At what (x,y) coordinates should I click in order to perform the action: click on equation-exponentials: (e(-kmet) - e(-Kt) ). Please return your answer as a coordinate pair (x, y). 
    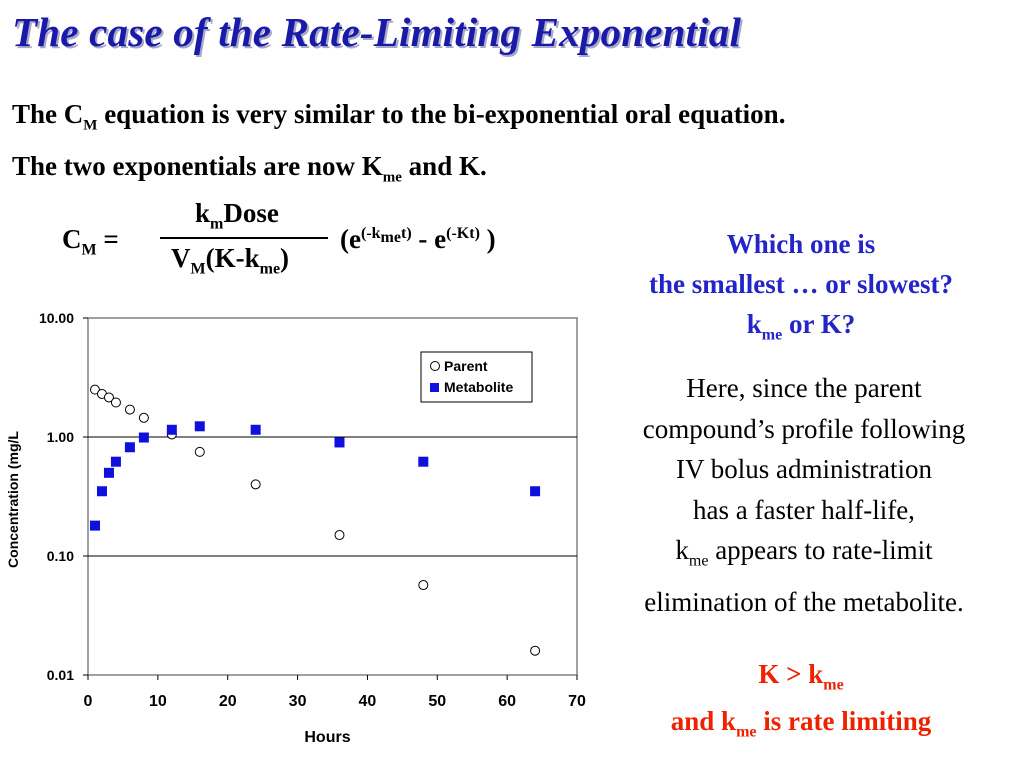
    Looking at the image, I should click on (418, 239).